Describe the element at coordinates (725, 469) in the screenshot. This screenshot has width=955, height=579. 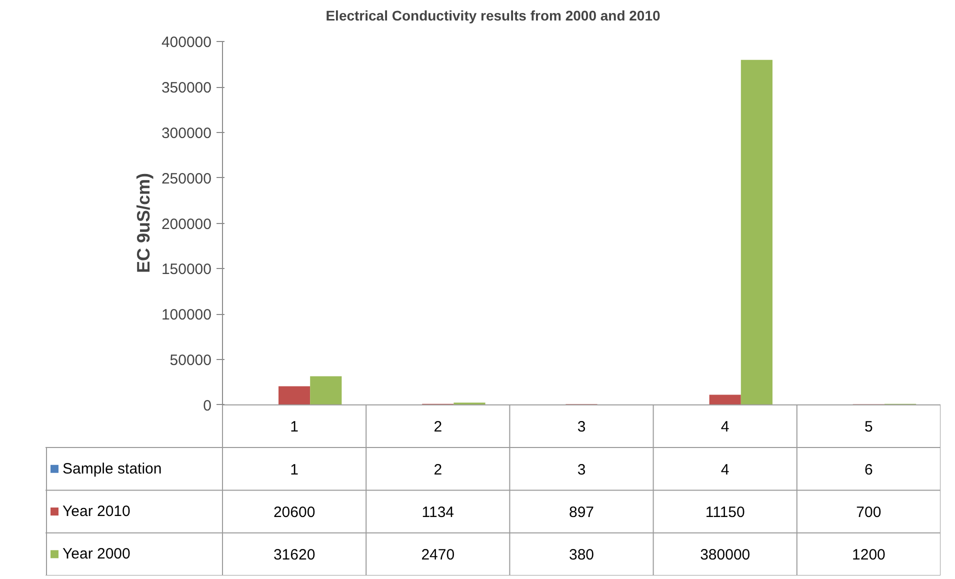
I see `data-label: 4` at that location.